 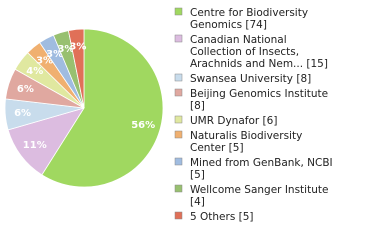 I want to click on legend-label: Swansea University [8], so click(x=250, y=79).